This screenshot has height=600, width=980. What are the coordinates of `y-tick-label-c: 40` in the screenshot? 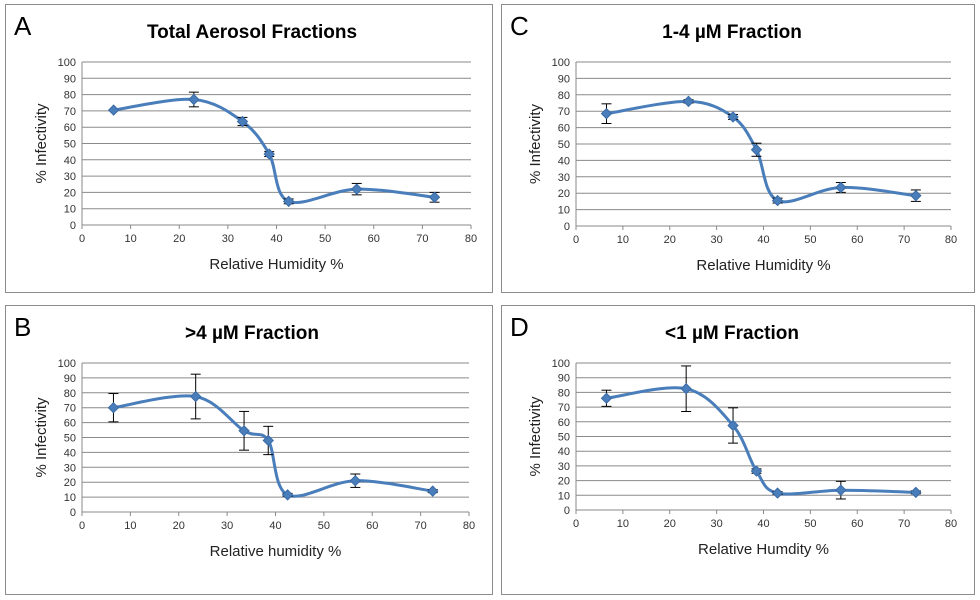 It's located at (564, 161).